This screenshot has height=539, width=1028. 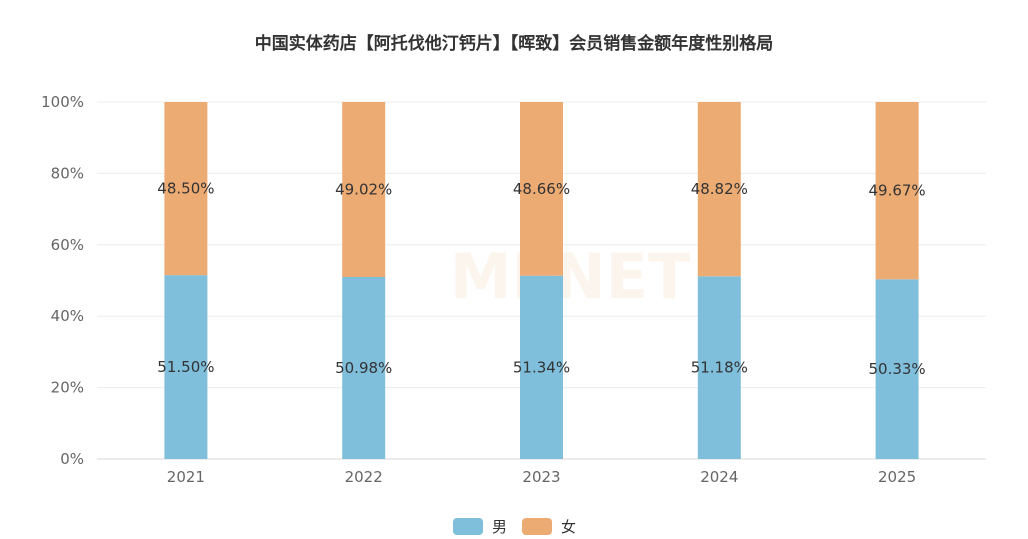 I want to click on y-tick-label: 20%, so click(x=67, y=388).